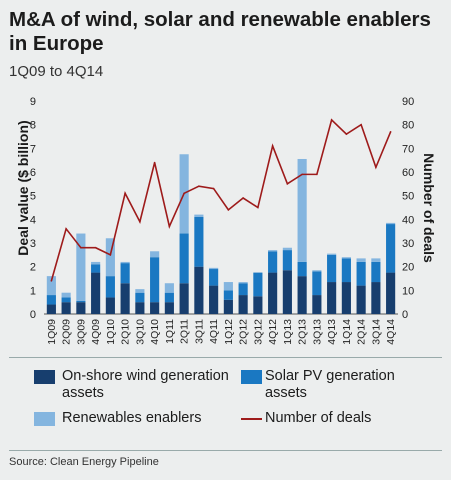 Image resolution: width=451 pixels, height=480 pixels. What do you see at coordinates (258, 332) in the screenshot?
I see `x-tick-label: 3Q12` at bounding box center [258, 332].